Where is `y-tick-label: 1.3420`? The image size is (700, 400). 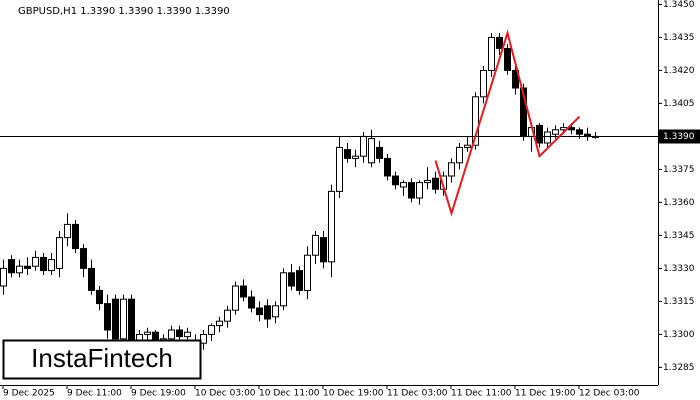
y-tick-label: 1.3420 is located at coordinates (679, 71).